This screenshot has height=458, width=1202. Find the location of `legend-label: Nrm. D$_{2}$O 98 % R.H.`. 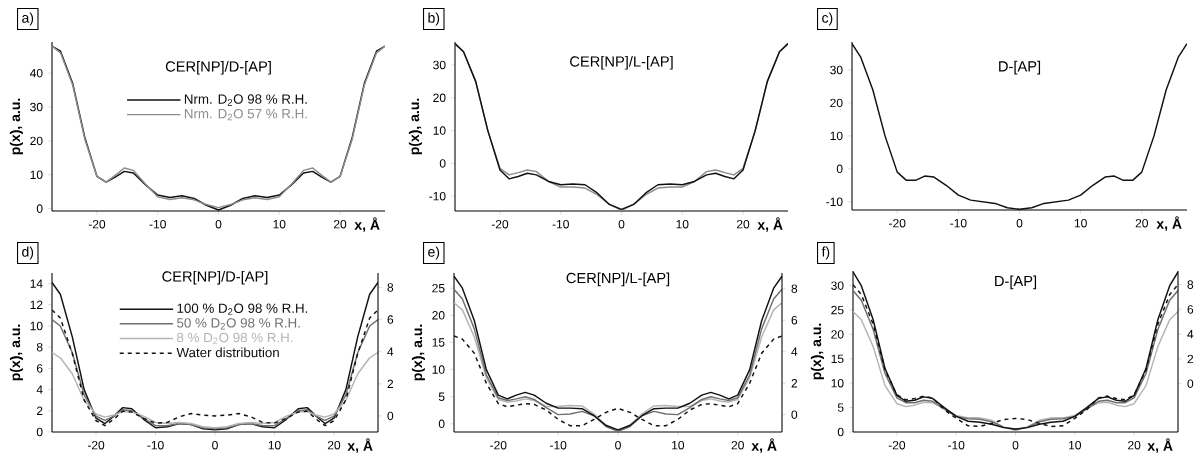

legend-label: Nrm. D$_{2}$O 98 % R.H. is located at coordinates (245, 100).